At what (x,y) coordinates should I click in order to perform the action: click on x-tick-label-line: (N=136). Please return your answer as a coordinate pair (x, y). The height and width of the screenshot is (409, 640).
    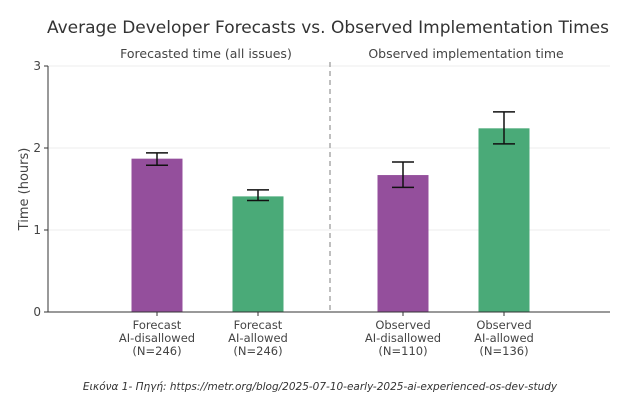
    Looking at the image, I should click on (503, 351).